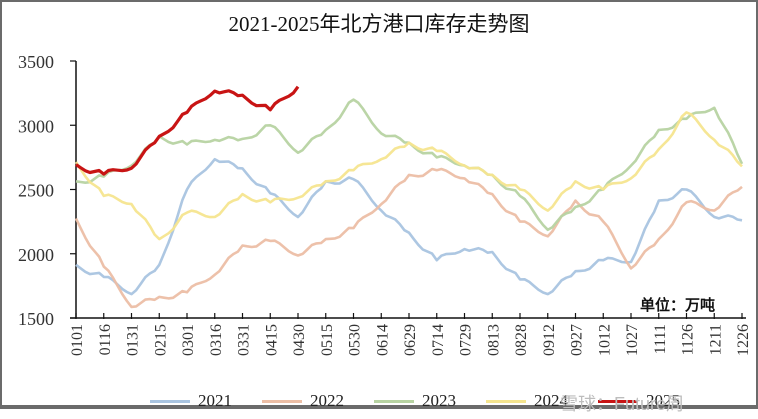 The image size is (758, 419). Describe the element at coordinates (36, 255) in the screenshot. I see `y-tick-label: 2000` at that location.